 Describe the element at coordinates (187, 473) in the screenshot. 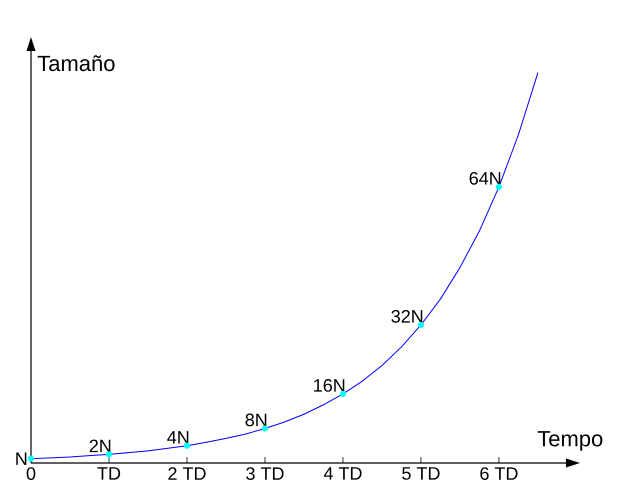

I see `x-tick-label: 2 TD` at that location.